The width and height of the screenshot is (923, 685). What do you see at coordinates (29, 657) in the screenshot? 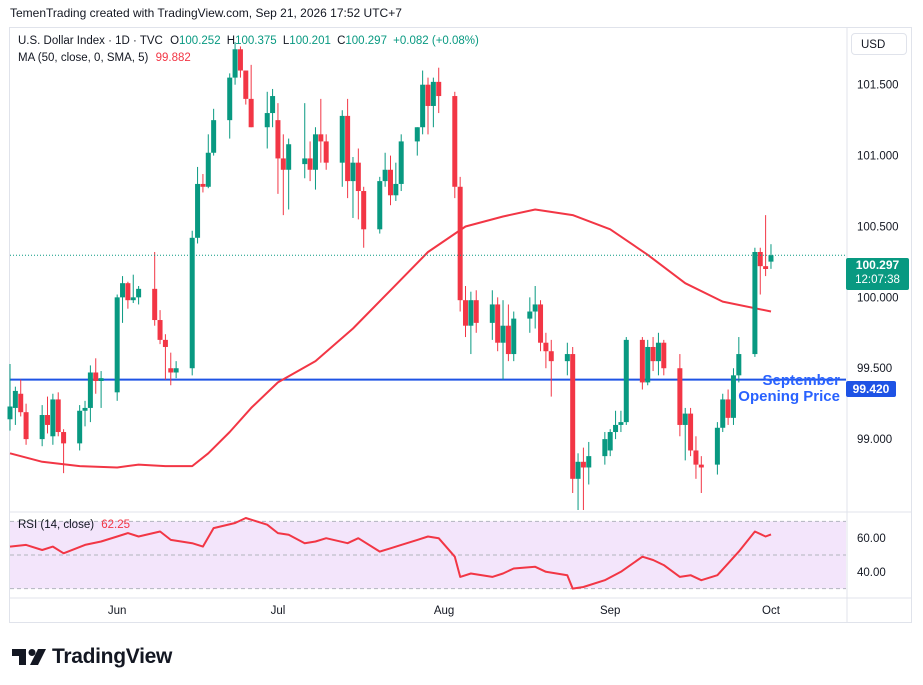
I see `tradingview-logo-icon` at bounding box center [29, 657].